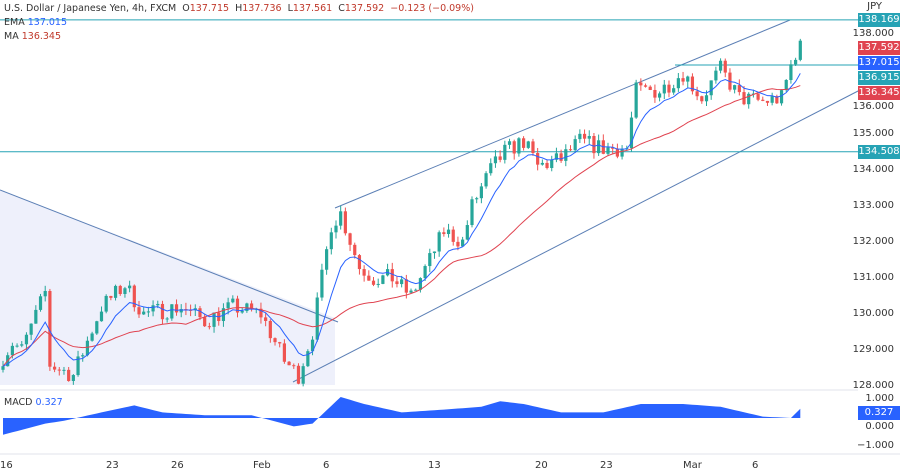 This screenshot has width=900, height=474. What do you see at coordinates (18, 402) in the screenshot?
I see `macd-label: MACD` at bounding box center [18, 402].